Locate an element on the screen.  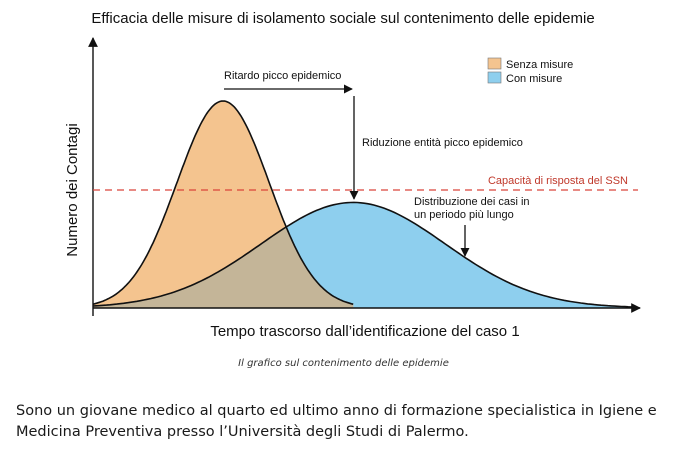
legend: Senza misure Con misure is located at coordinates (530, 71).